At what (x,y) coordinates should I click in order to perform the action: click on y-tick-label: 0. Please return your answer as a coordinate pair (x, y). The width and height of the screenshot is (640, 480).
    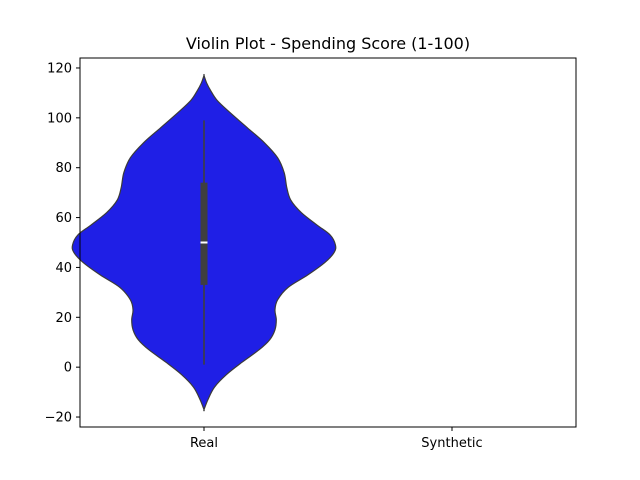
    Looking at the image, I should click on (68, 368).